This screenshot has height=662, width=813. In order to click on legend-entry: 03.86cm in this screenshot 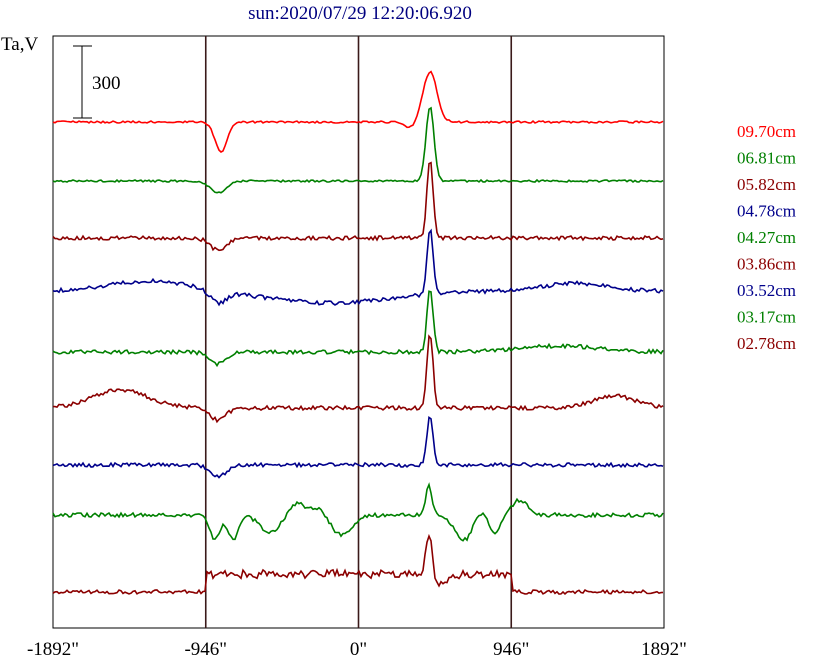, I will do `click(766, 264)`.